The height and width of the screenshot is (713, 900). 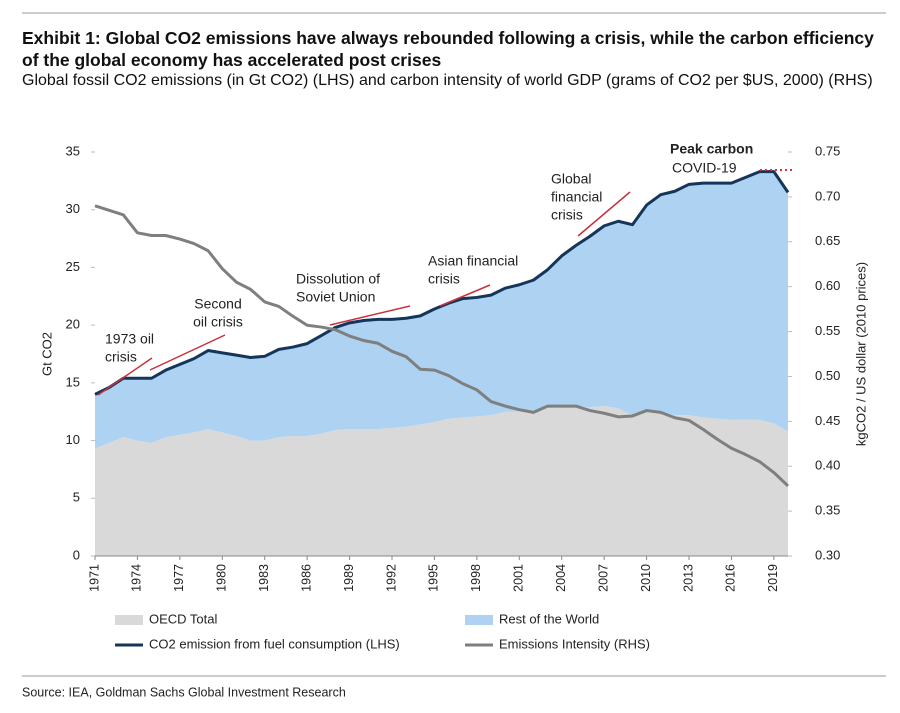 What do you see at coordinates (827, 285) in the screenshot?
I see `y2-tick-label: 0.60` at bounding box center [827, 285].